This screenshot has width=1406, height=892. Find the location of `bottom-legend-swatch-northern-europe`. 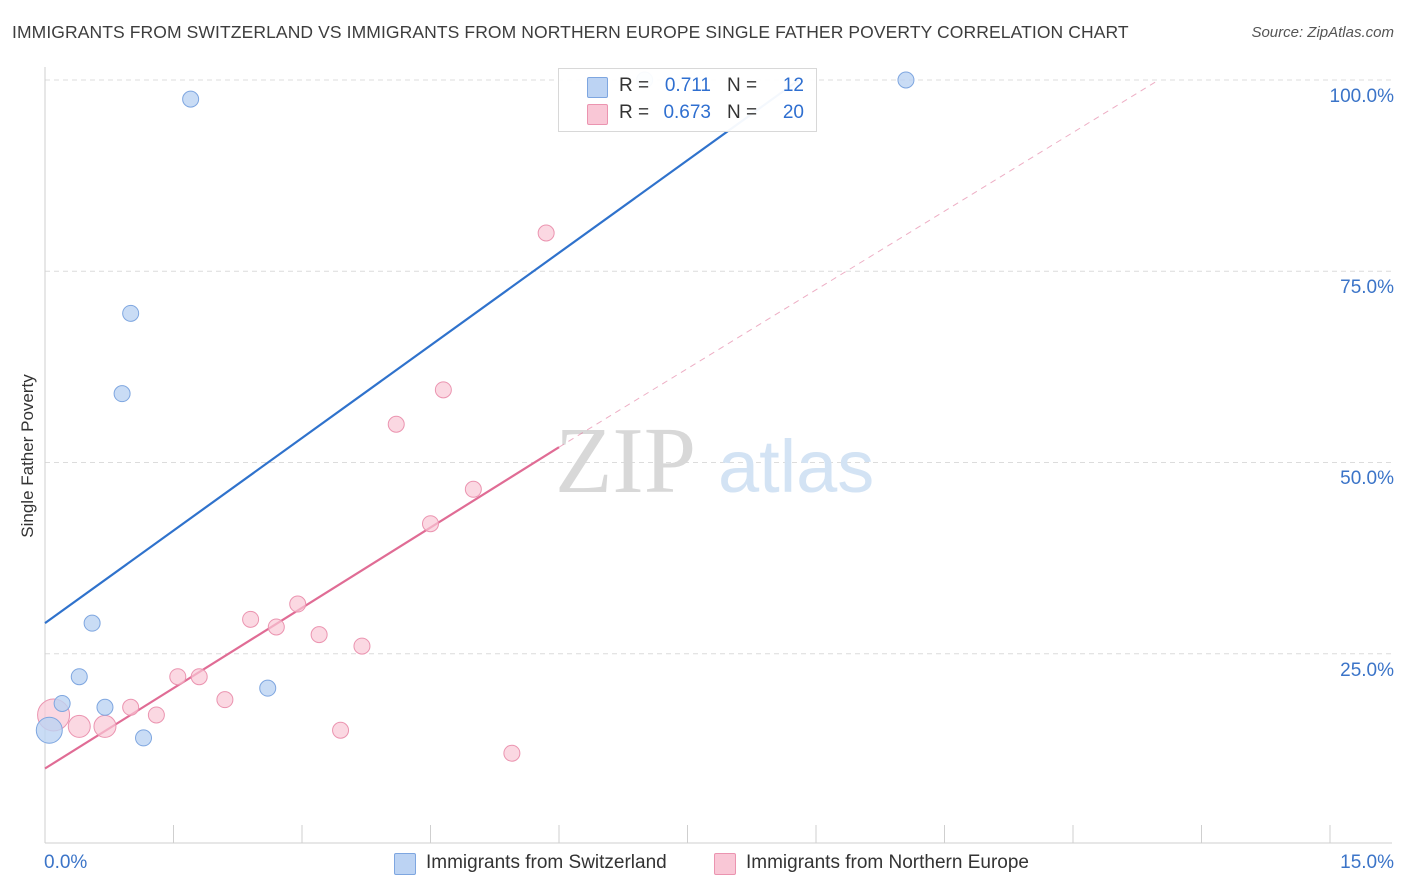

bottom-legend-swatch-northern-europe is located at coordinates (725, 864).